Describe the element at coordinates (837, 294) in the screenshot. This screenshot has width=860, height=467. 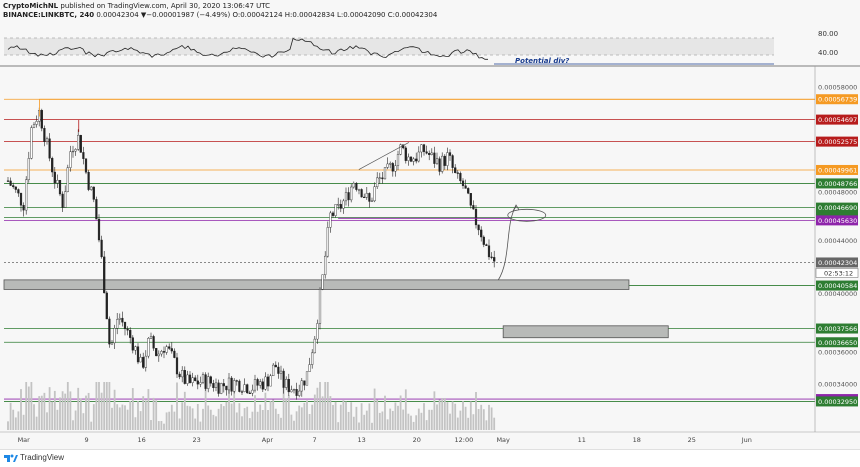
I see `price-tick: 0.00040000` at that location.